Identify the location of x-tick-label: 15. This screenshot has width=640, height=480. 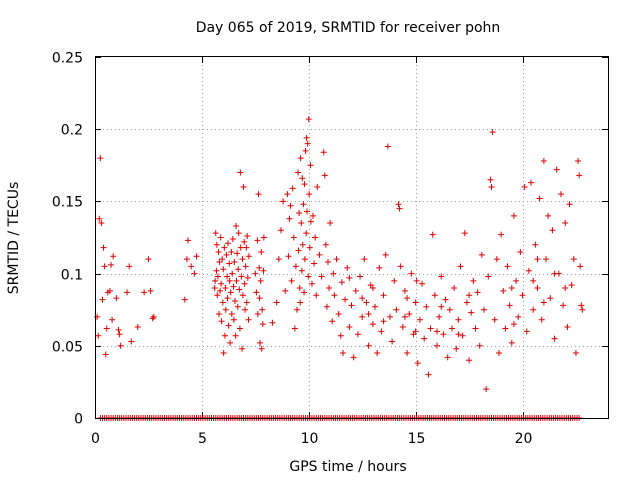
(417, 439).